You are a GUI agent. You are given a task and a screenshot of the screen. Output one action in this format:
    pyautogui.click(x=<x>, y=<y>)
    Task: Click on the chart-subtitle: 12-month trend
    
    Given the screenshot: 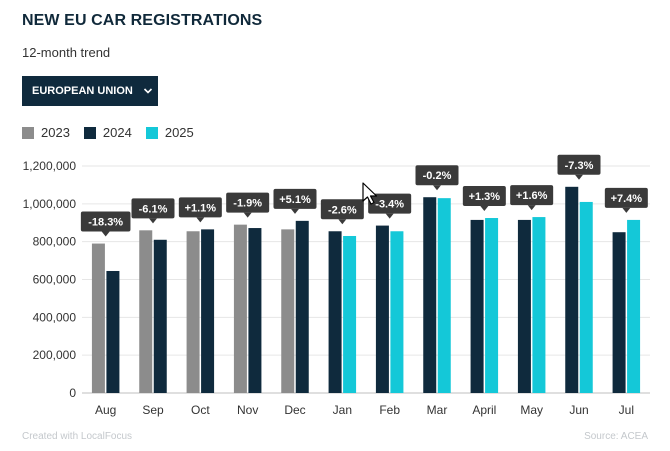 What is the action you would take?
    pyautogui.click(x=66, y=52)
    